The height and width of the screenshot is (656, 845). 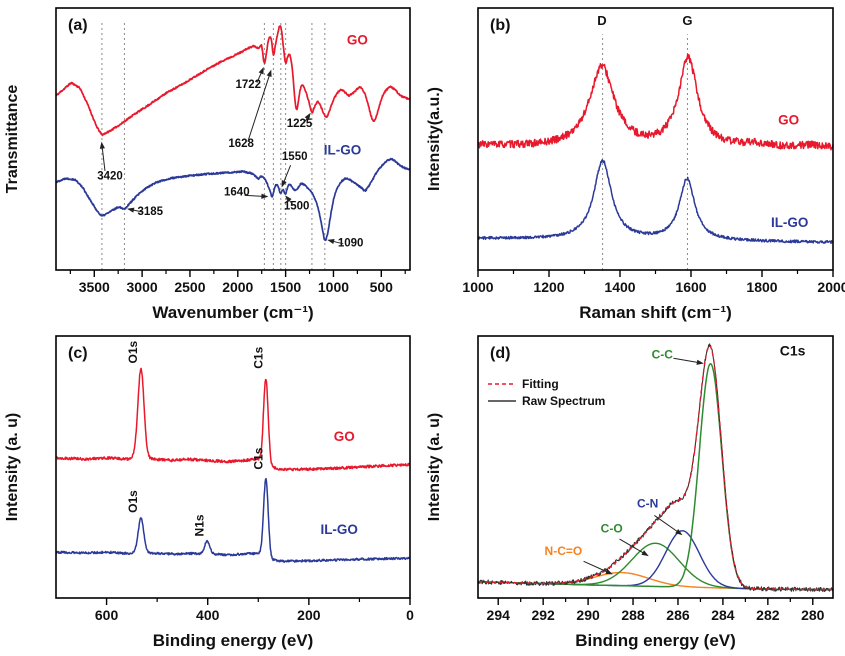 What do you see at coordinates (813, 615) in the screenshot?
I see `svg-text: 280` at bounding box center [813, 615].